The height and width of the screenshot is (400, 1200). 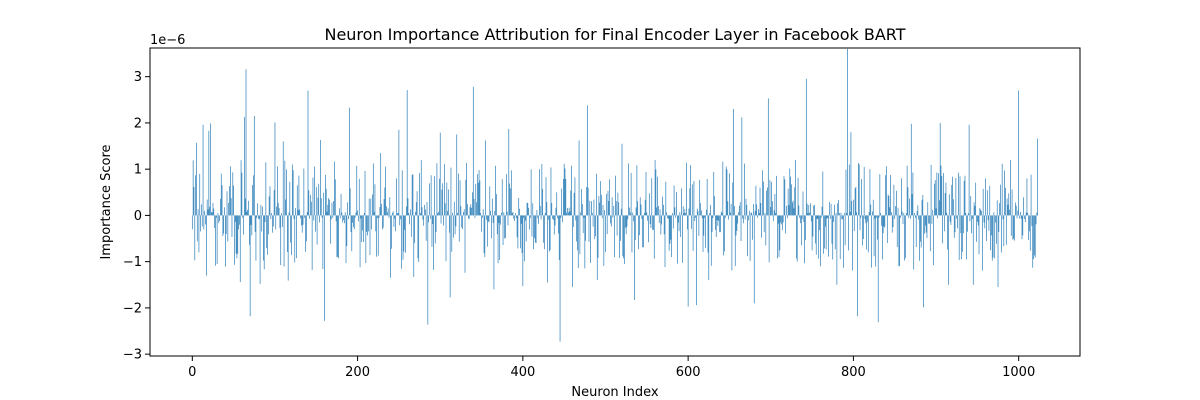 What do you see at coordinates (167, 40) in the screenshot?
I see `y-offset-label: 1e−6` at bounding box center [167, 40].